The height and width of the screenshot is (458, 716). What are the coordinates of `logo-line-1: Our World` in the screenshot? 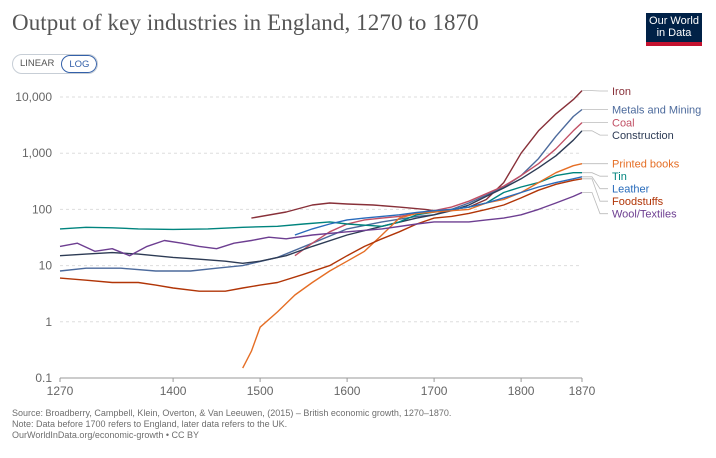 It's located at (674, 21).